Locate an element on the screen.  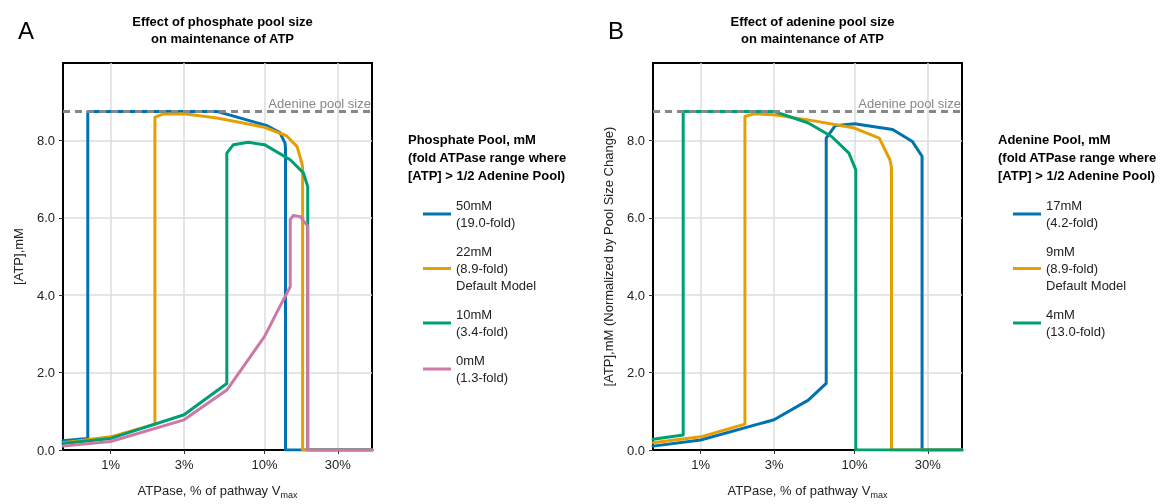
text: B is located at coordinates (616, 30).